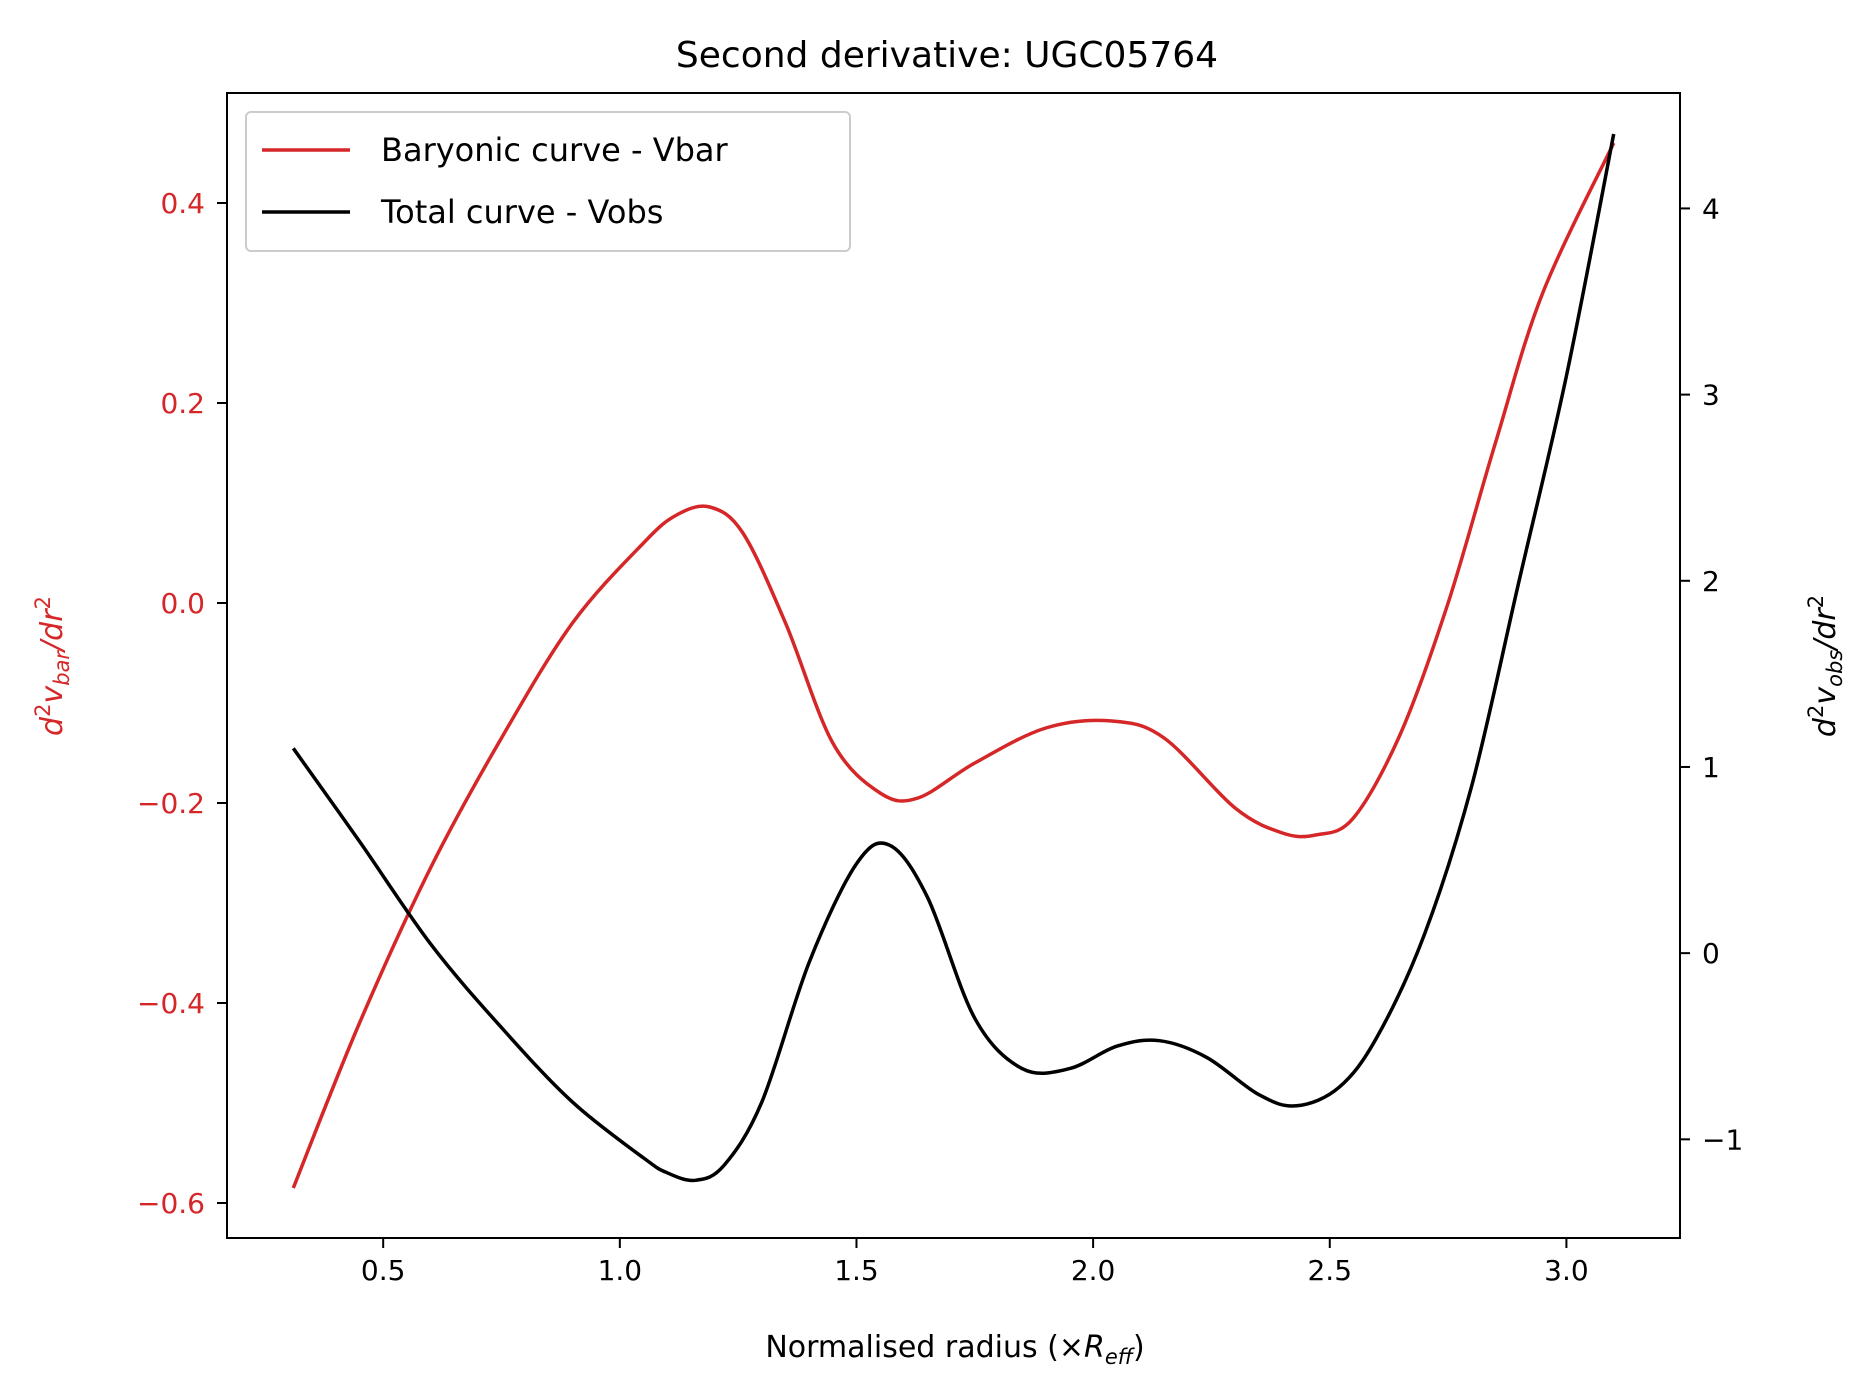 This screenshot has height=1397, width=1861. What do you see at coordinates (43, 602) in the screenshot?
I see `y-left-label-sup2: 2` at bounding box center [43, 602].